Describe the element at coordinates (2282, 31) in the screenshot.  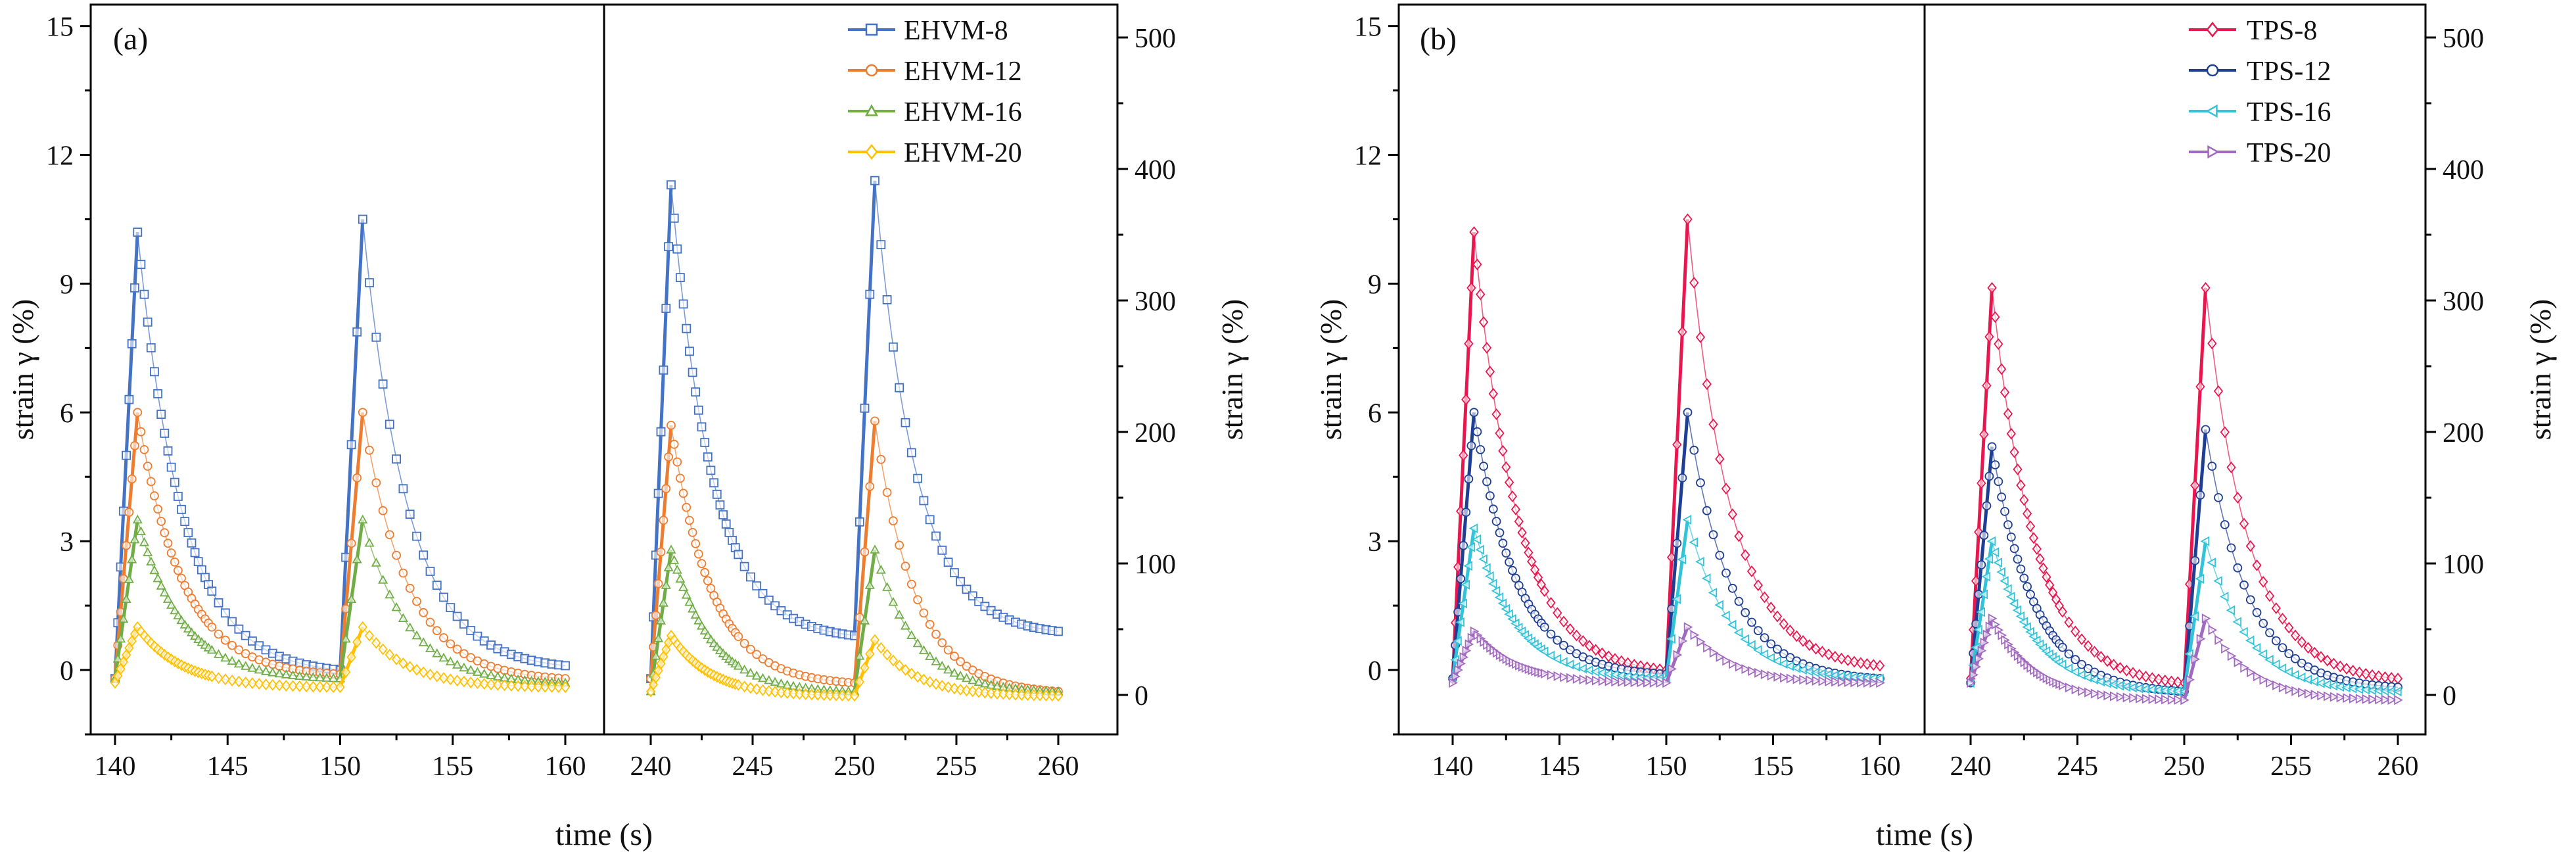
I see `legend-label-TPS-8: TPS-8` at that location.